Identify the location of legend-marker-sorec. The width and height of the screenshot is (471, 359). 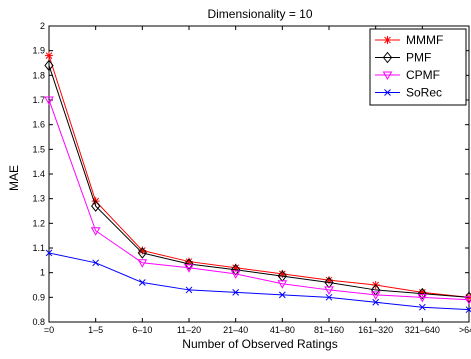
(387, 92).